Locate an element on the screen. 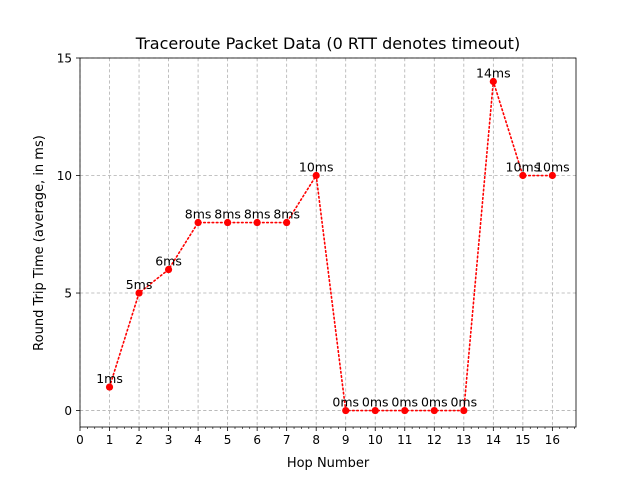 The width and height of the screenshot is (640, 480). x-tick-label: 2 is located at coordinates (139, 440).